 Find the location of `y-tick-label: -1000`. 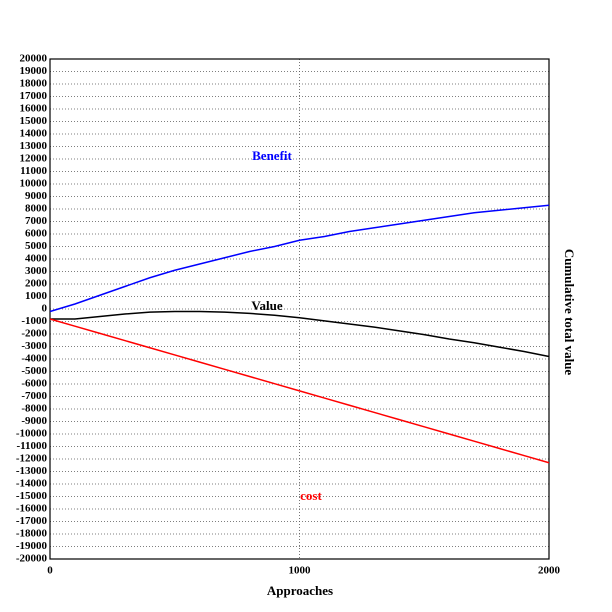

y-tick-label: -1000 is located at coordinates (34, 321).